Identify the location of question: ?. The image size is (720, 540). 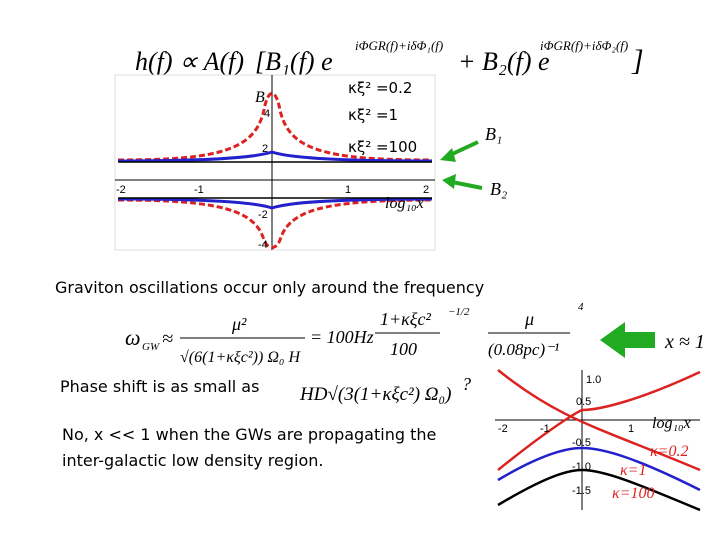
(466, 384).